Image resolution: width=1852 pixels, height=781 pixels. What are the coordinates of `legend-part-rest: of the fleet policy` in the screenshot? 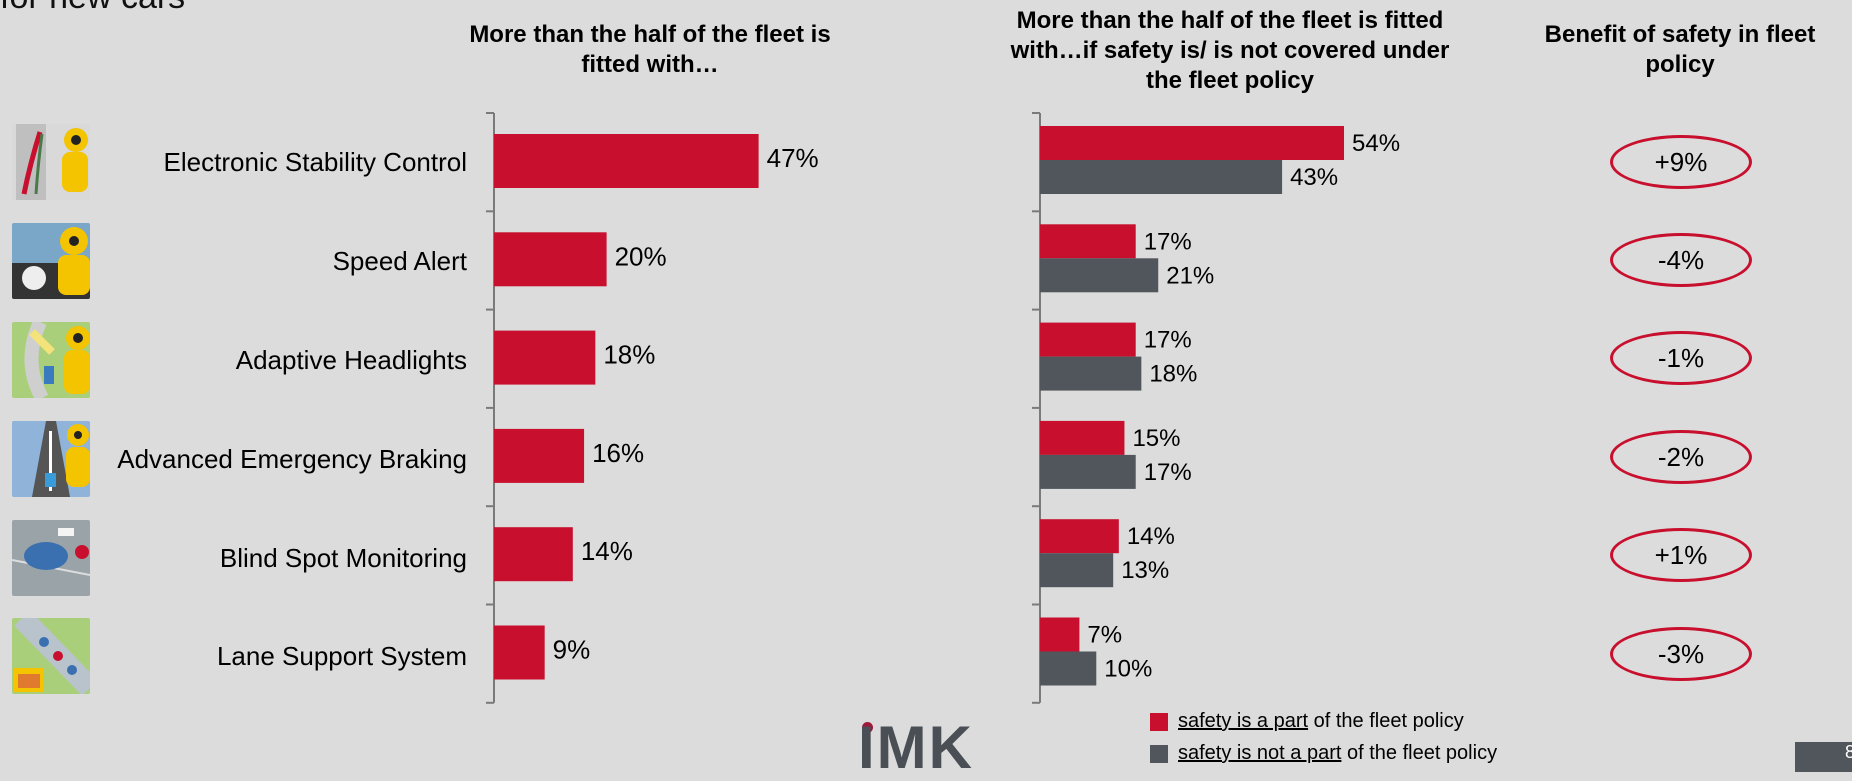 It's located at (1386, 721).